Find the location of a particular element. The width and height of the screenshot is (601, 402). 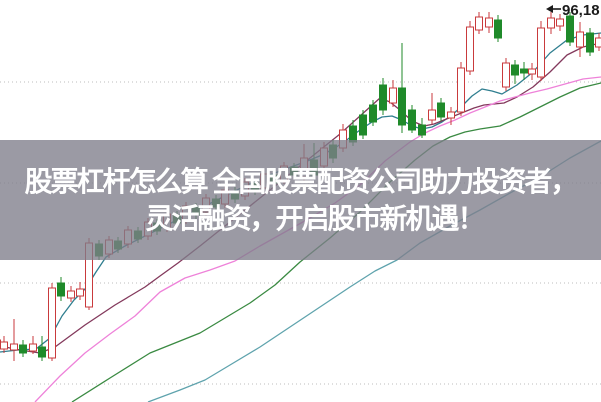

headline-line-1: 股票杠杆怎么算 全国股票配资公司助力投资者， is located at coordinates (301, 181).